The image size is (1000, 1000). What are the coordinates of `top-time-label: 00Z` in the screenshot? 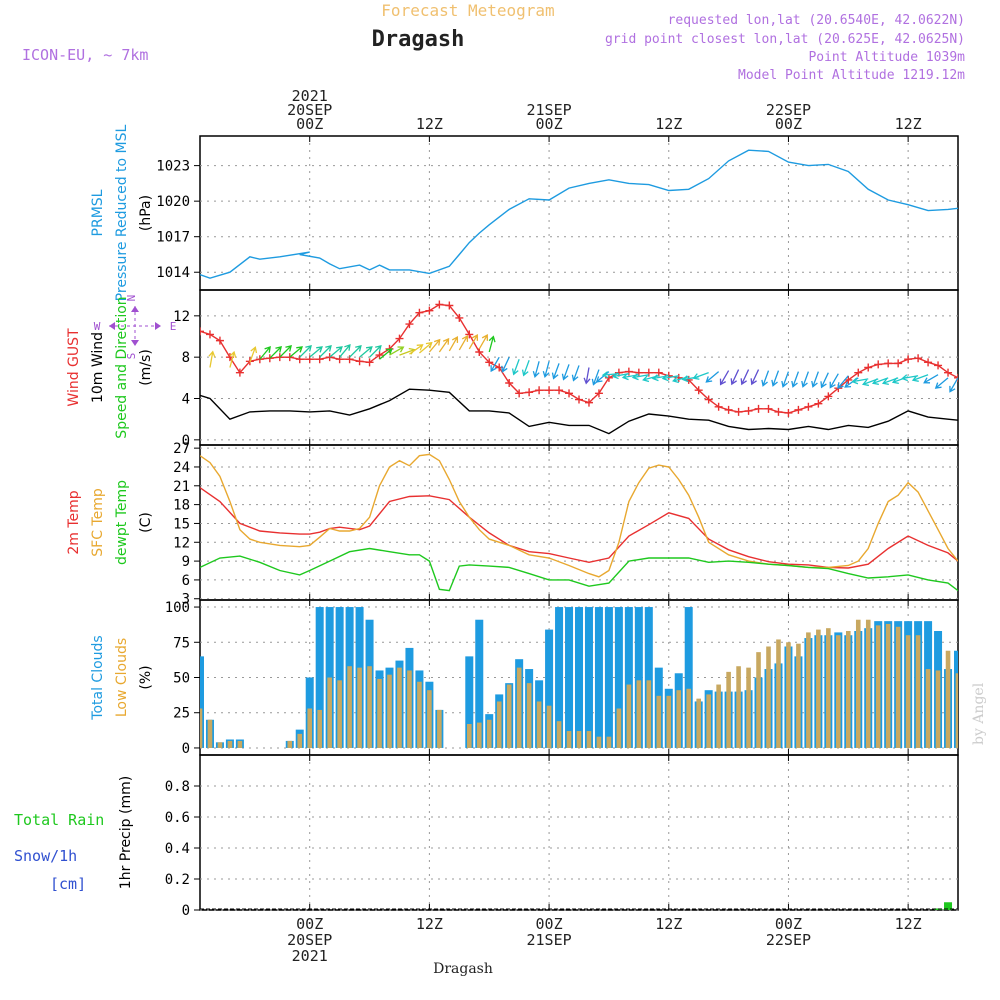 It's located at (309, 124).